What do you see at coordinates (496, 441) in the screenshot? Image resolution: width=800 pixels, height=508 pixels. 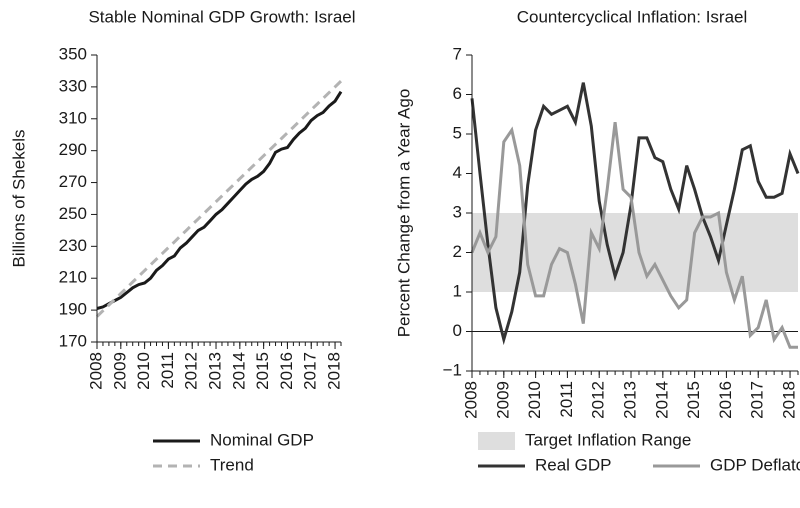 I see `legend-swatch` at bounding box center [496, 441].